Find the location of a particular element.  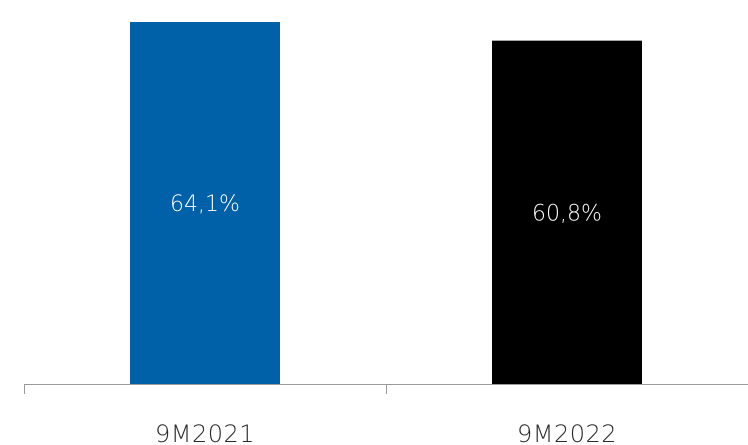

x-axis-ticks is located at coordinates (205, 389).